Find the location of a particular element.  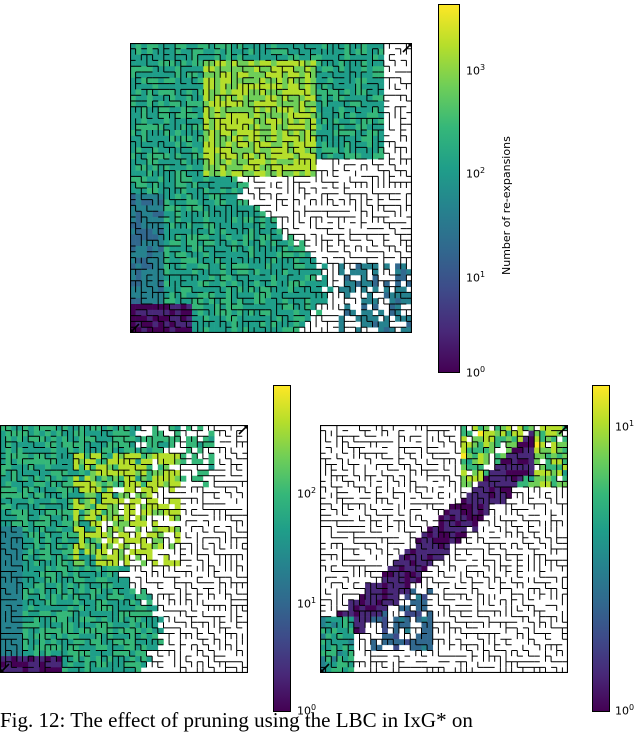

bottom-left-start-marker is located at coordinates (5, 668).